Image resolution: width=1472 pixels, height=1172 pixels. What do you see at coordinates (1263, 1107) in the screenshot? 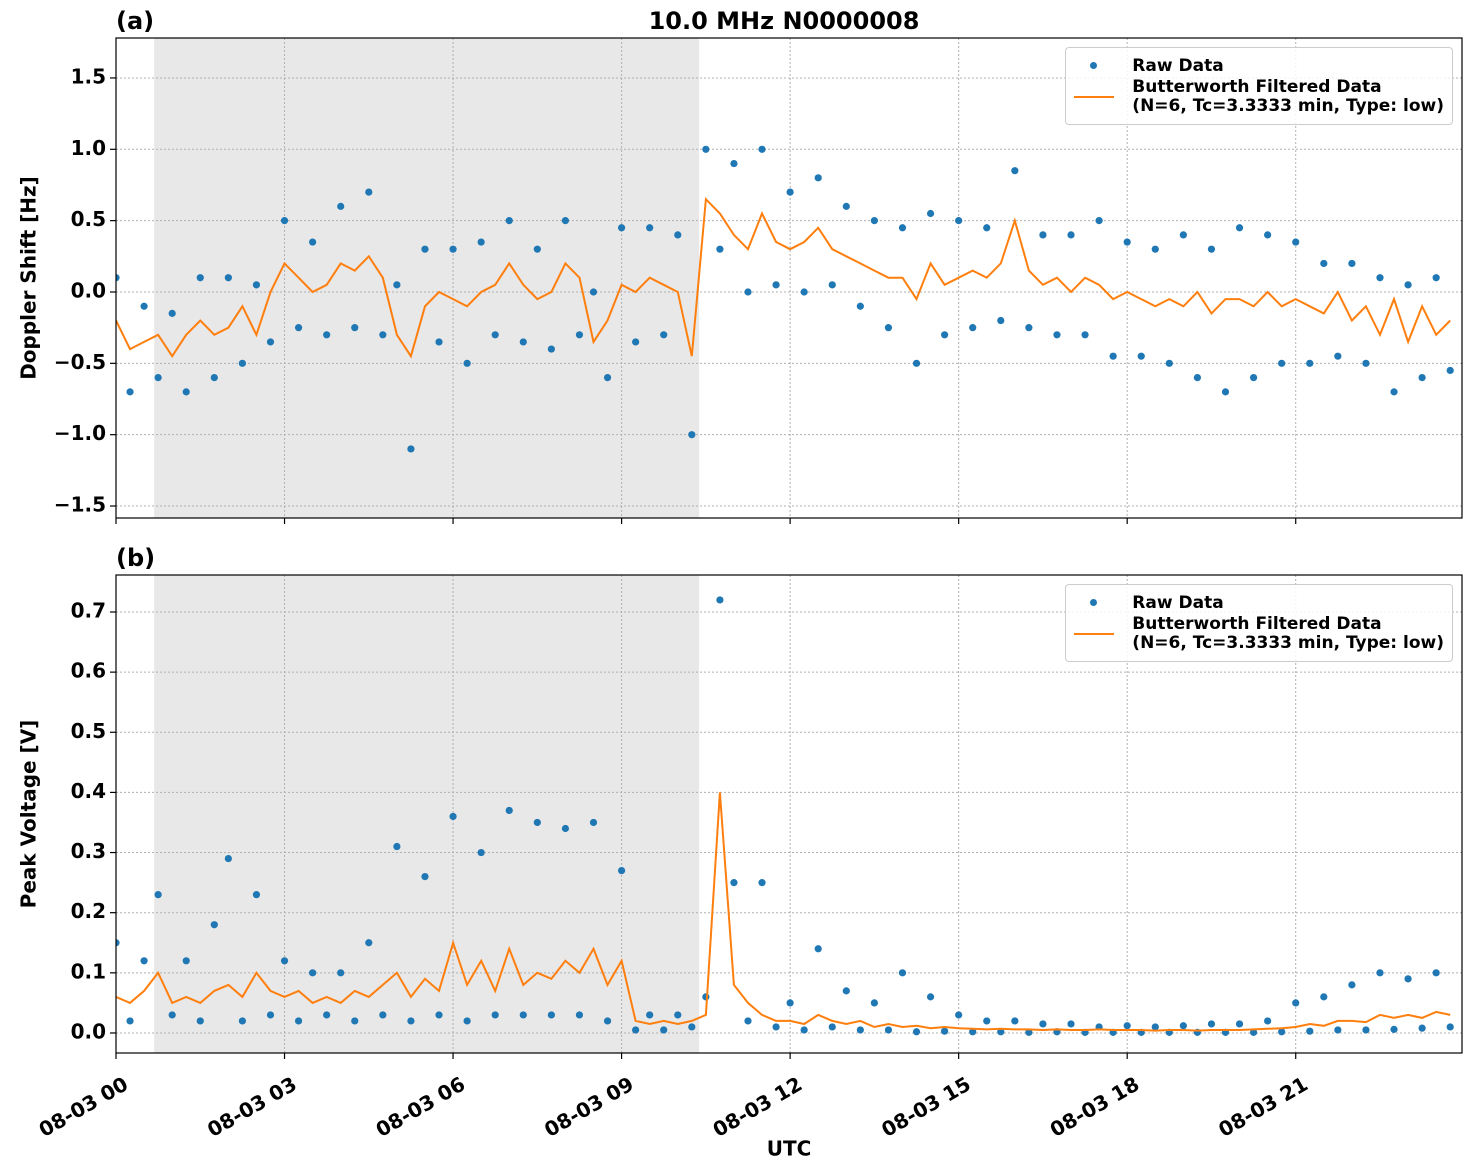
I see `x-tick-label: 08-03 21` at bounding box center [1263, 1107].